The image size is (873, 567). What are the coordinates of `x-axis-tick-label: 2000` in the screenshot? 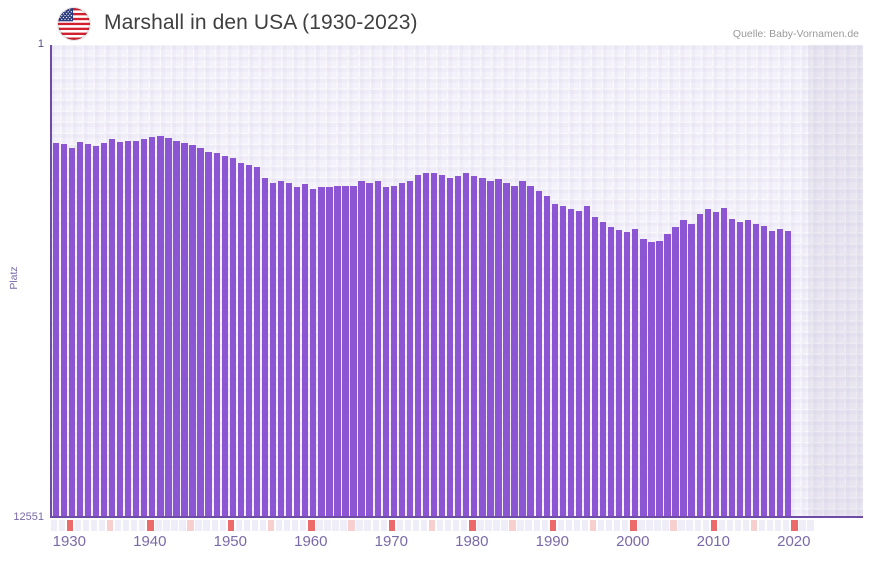 It's located at (633, 541).